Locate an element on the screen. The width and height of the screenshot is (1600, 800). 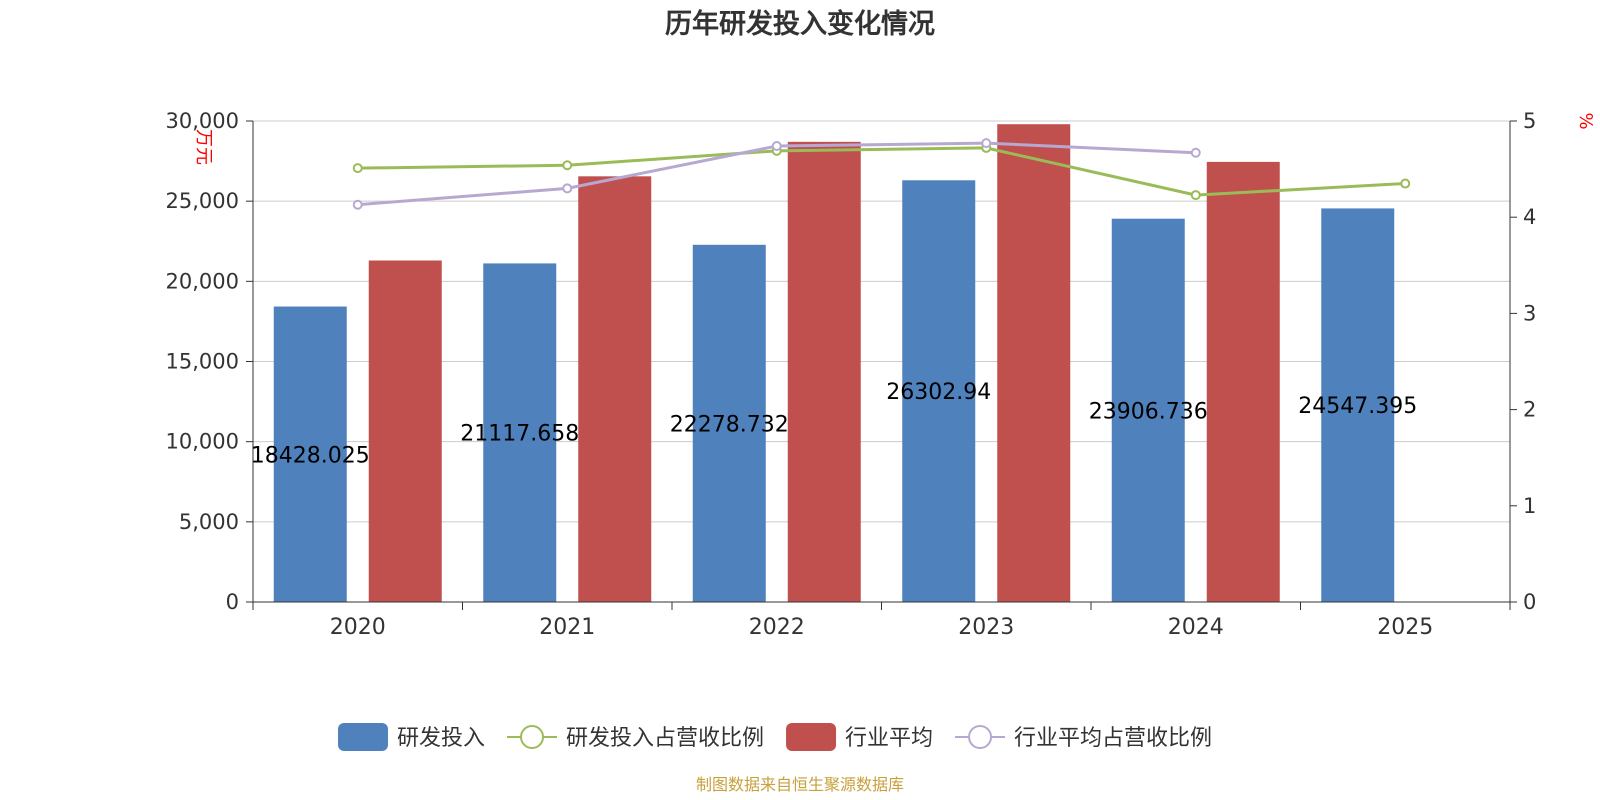
x-tick-label: 2022 is located at coordinates (777, 627).